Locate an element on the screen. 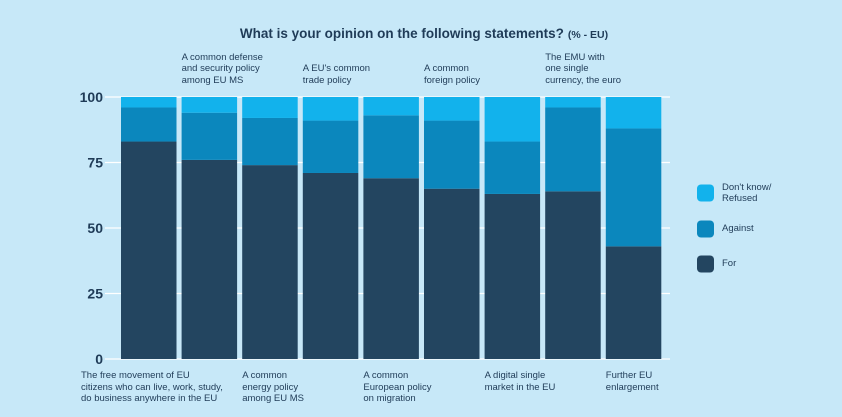  legend-label-line: Against is located at coordinates (738, 229).